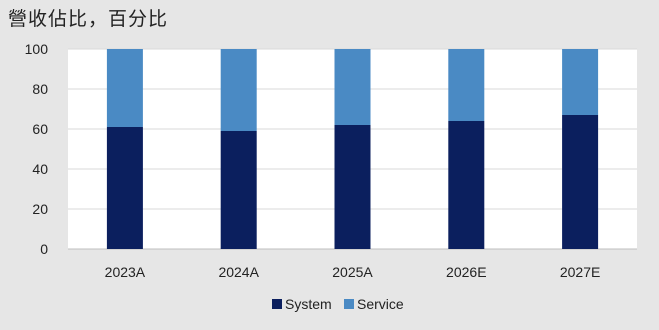 Image resolution: width=659 pixels, height=330 pixels. What do you see at coordinates (308, 304) in the screenshot?
I see `legend-label-system: System` at bounding box center [308, 304].